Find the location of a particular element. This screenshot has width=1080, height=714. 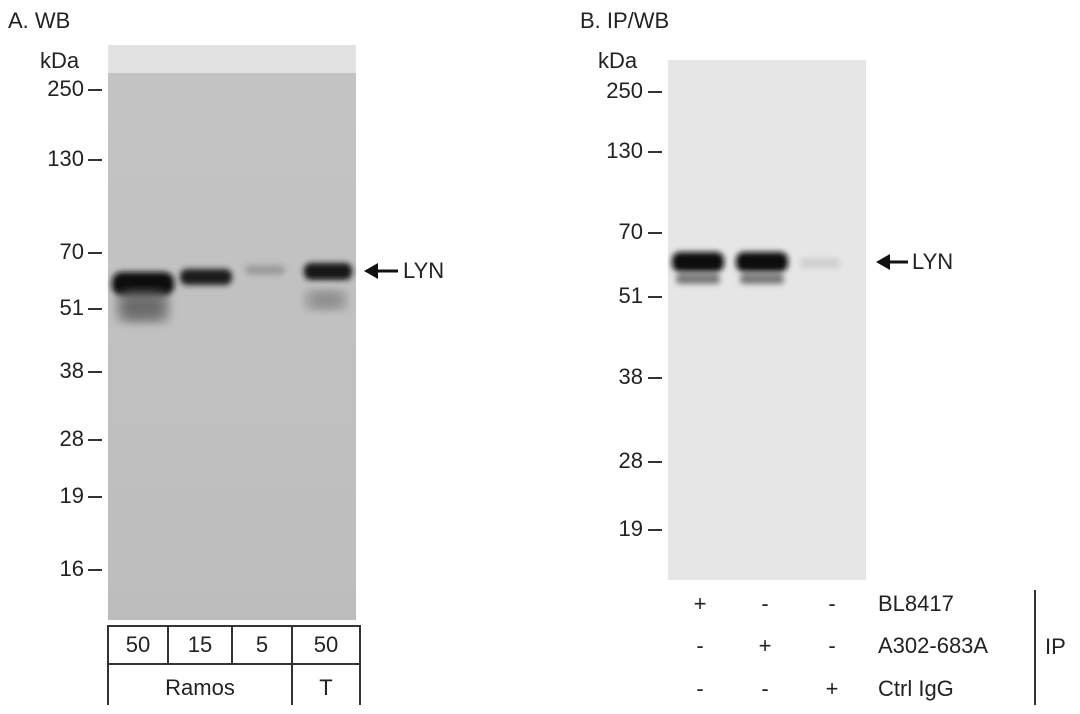

ip-label: IP is located at coordinates (1055, 646).